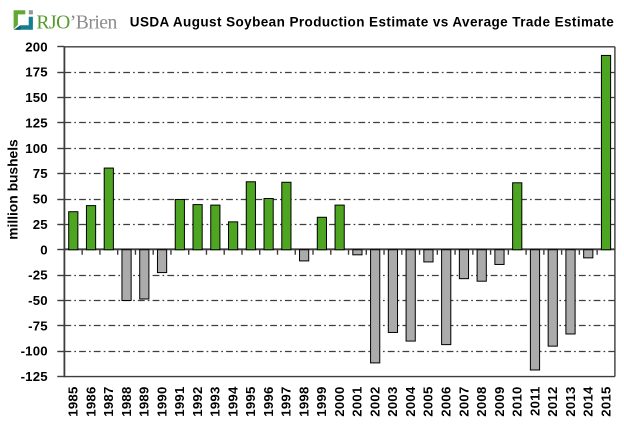 This screenshot has width=624, height=431. What do you see at coordinates (126, 401) in the screenshot?
I see `svg-text: 1988` at bounding box center [126, 401].